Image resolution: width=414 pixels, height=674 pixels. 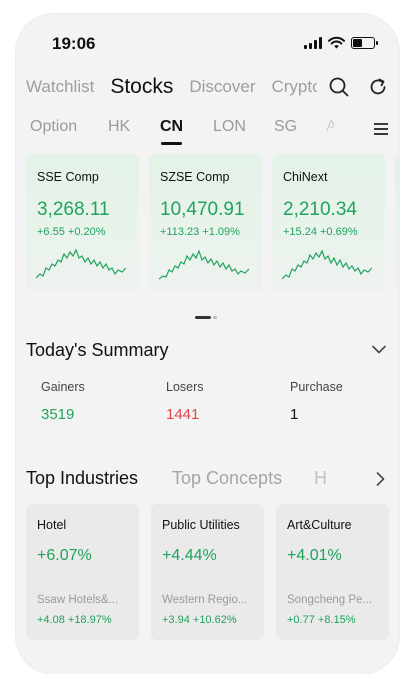 What do you see at coordinates (189, 555) in the screenshot?
I see `industry-change: +4.44%` at bounding box center [189, 555].